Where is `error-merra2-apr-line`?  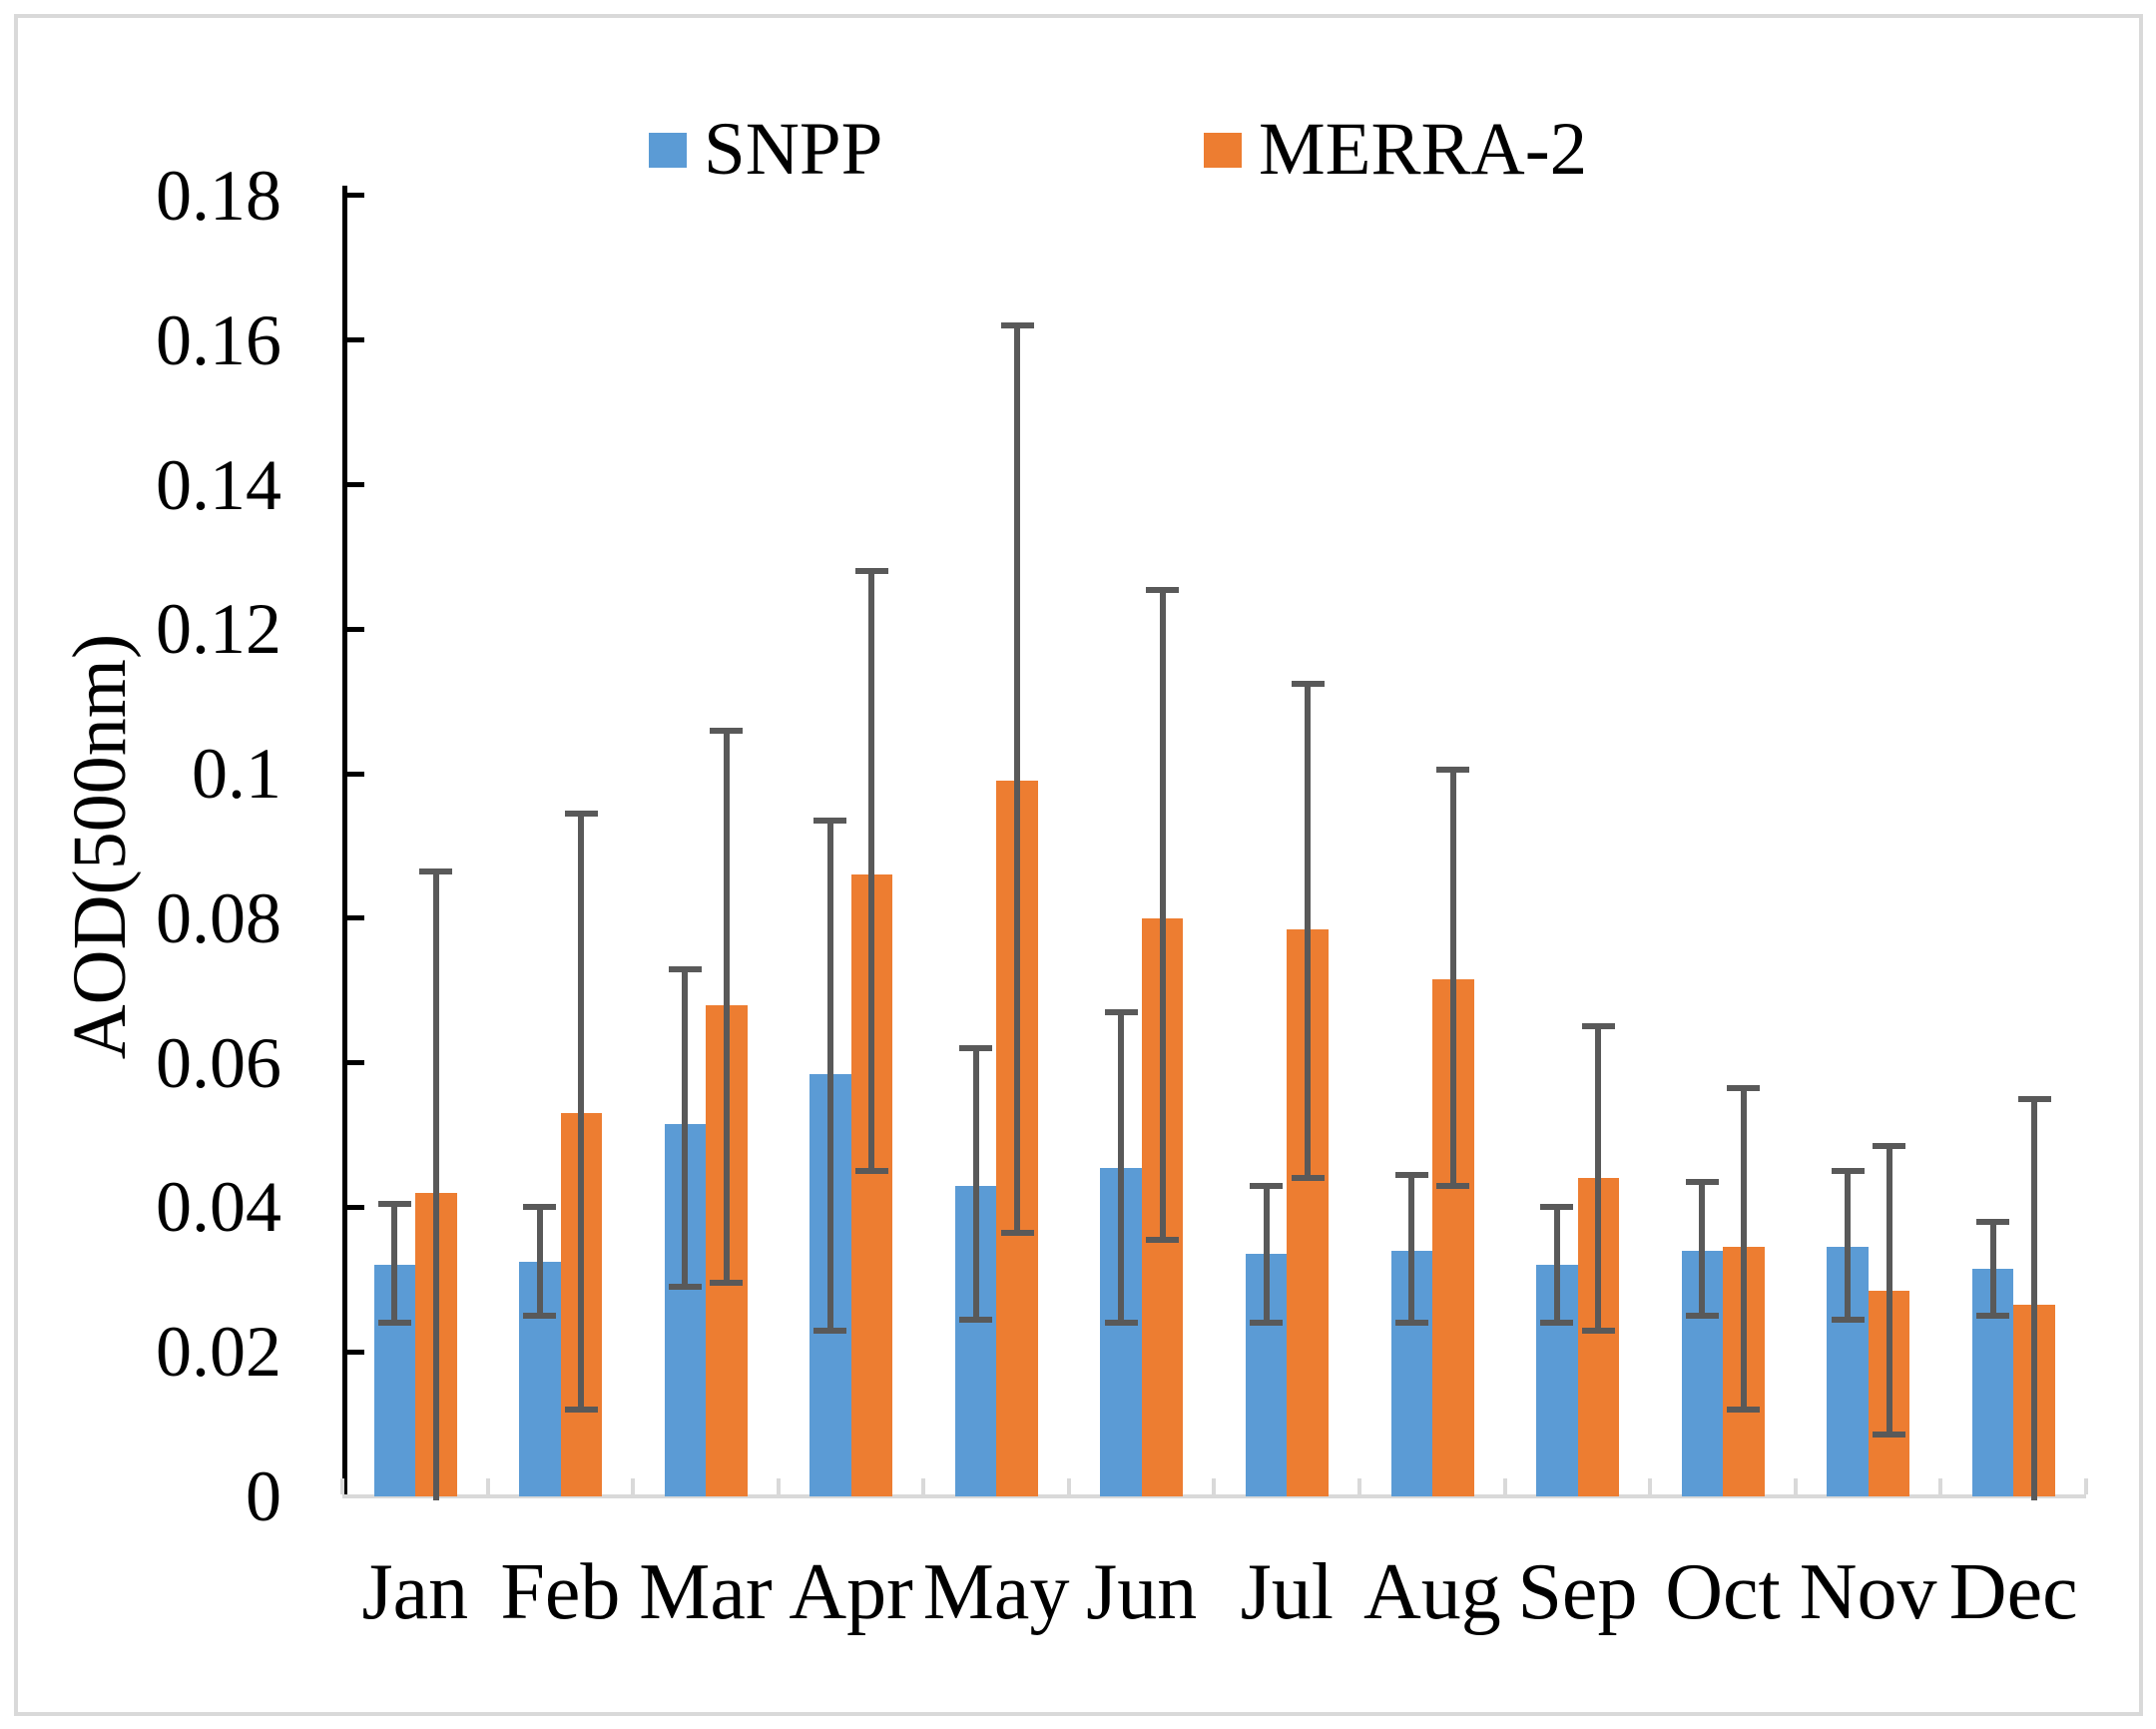 error-merra2-apr-line is located at coordinates (871, 871).